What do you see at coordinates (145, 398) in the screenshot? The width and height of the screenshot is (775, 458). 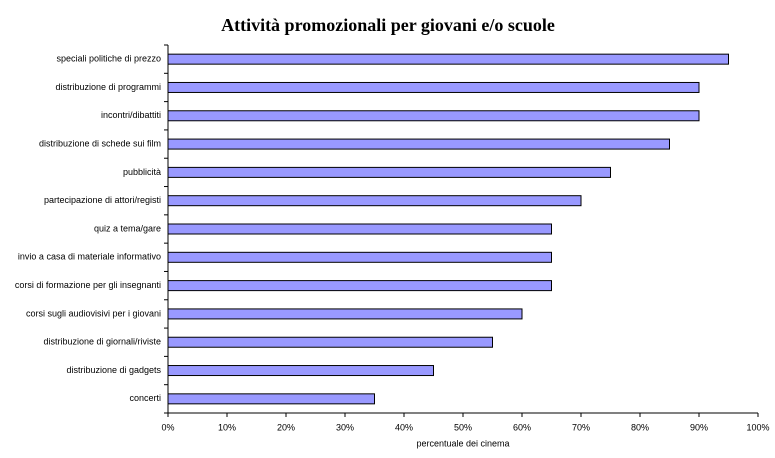 I see `y-tick-label: concerti` at bounding box center [145, 398].